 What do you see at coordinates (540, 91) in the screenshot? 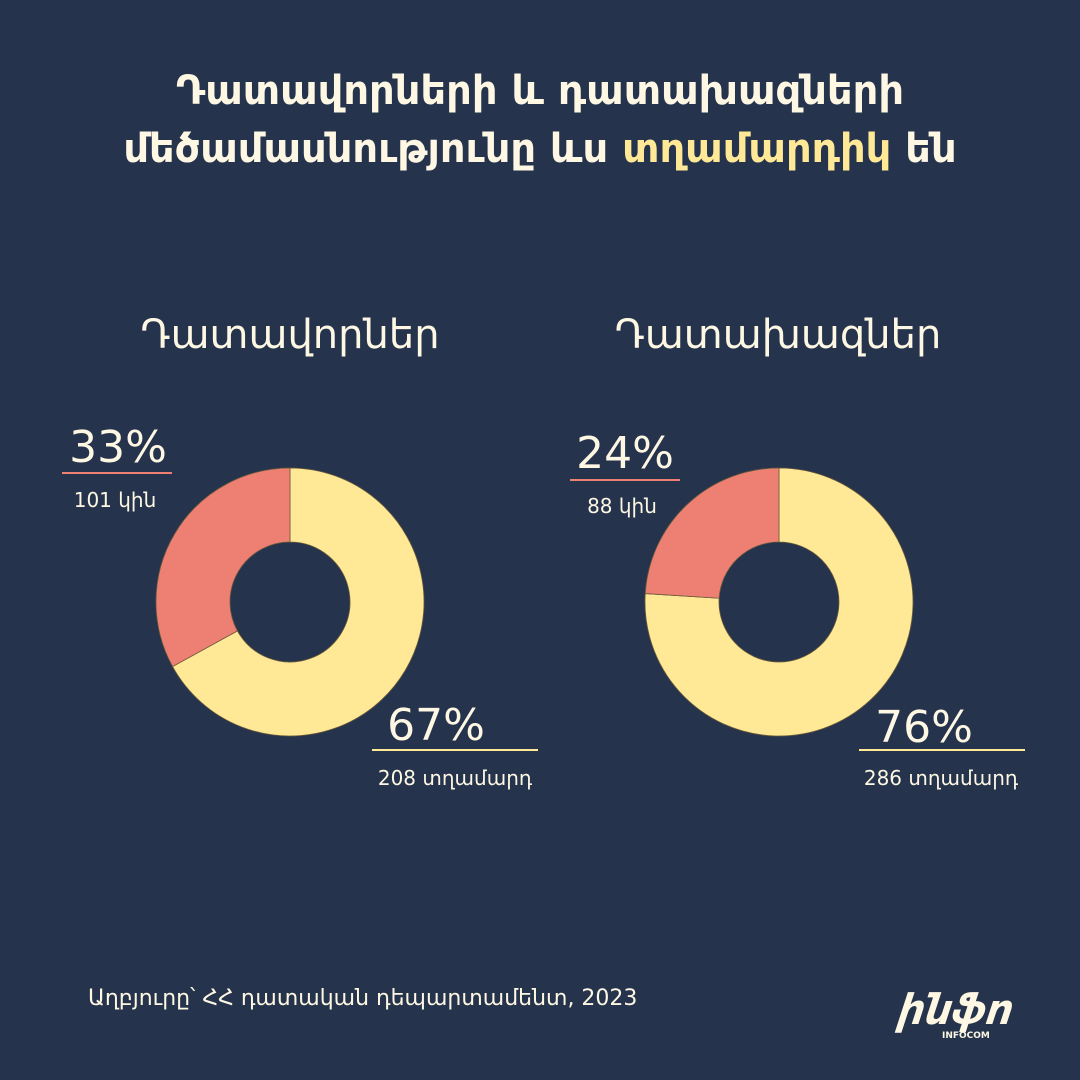
I see `title-line-1: Դատավորների և դատախազների` at bounding box center [540, 91].